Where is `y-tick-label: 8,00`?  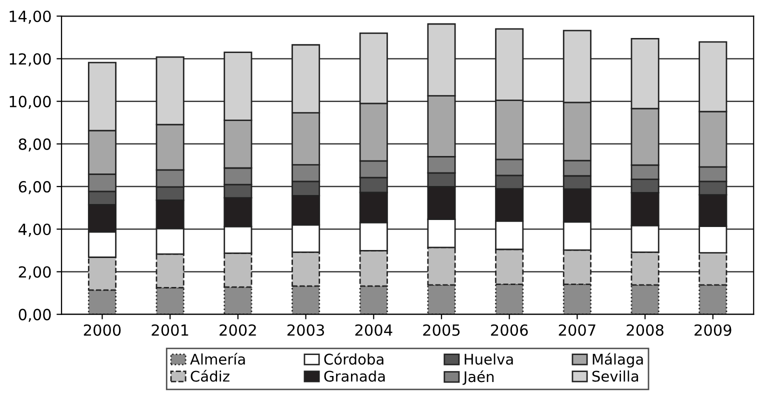
y-tick-label: 8,00 is located at coordinates (34, 145).